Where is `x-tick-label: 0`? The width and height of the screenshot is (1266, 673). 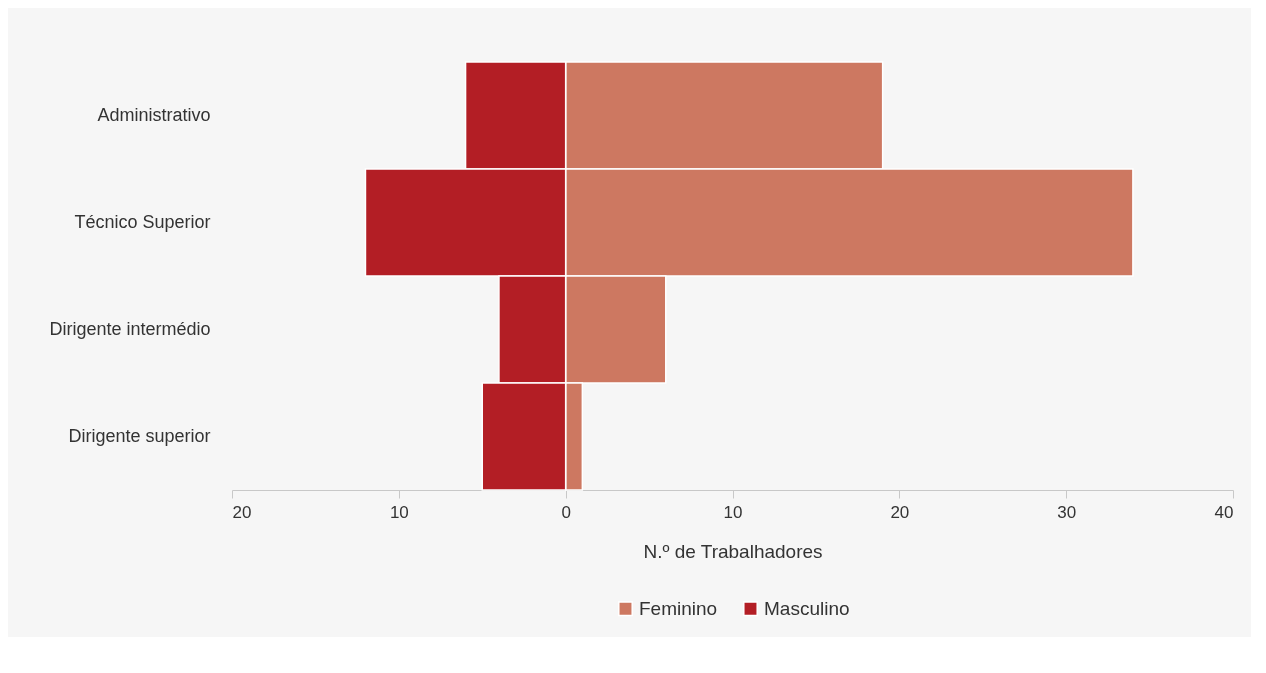
x-tick-label: 0 is located at coordinates (566, 512).